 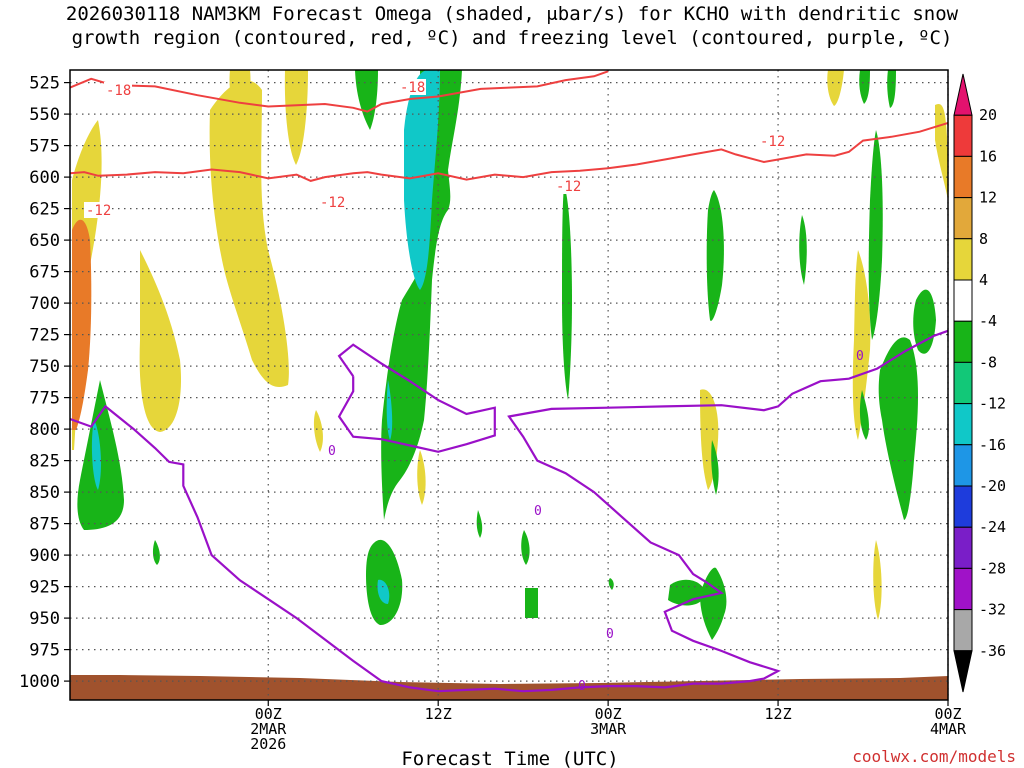 What do you see at coordinates (268, 744) in the screenshot?
I see `x-tick-label: 2026` at bounding box center [268, 744].